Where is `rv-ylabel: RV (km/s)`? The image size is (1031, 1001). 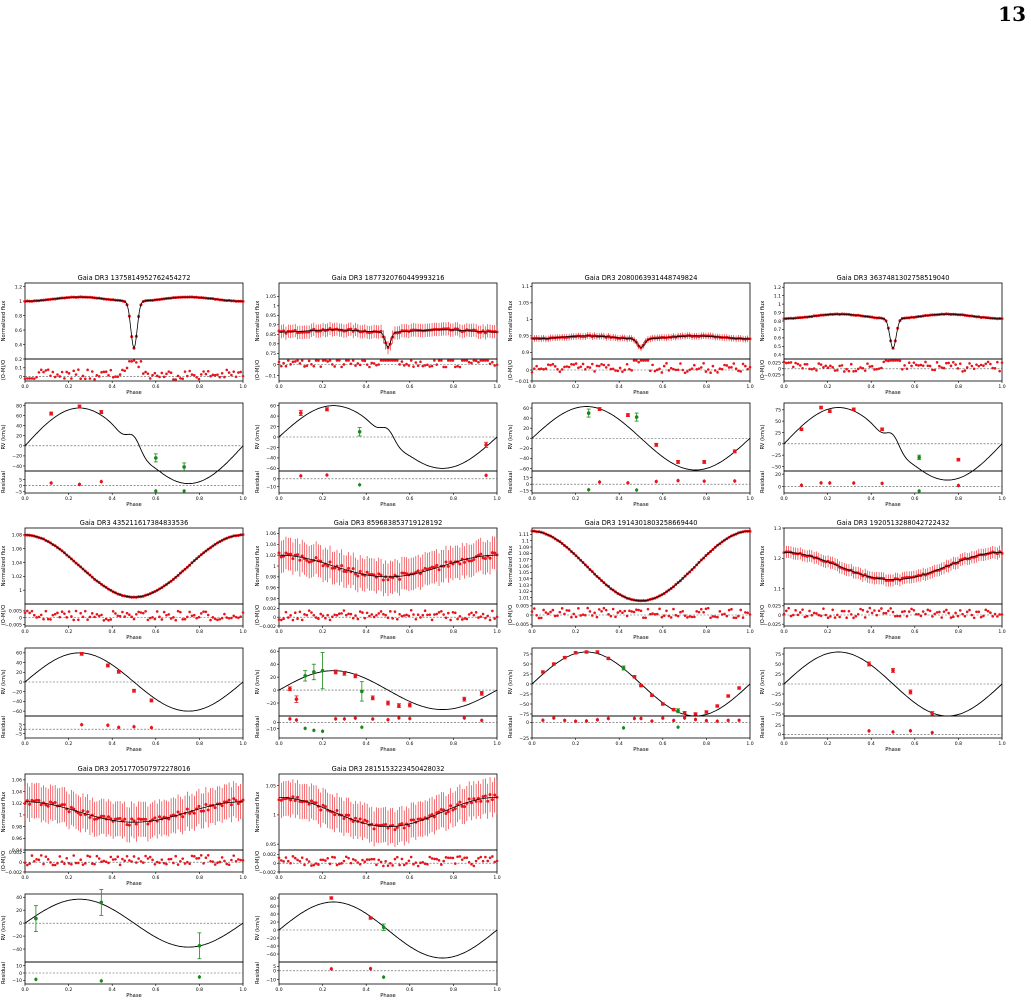
rv-ylabel: RV (km/s) is located at coordinates (4, 681).